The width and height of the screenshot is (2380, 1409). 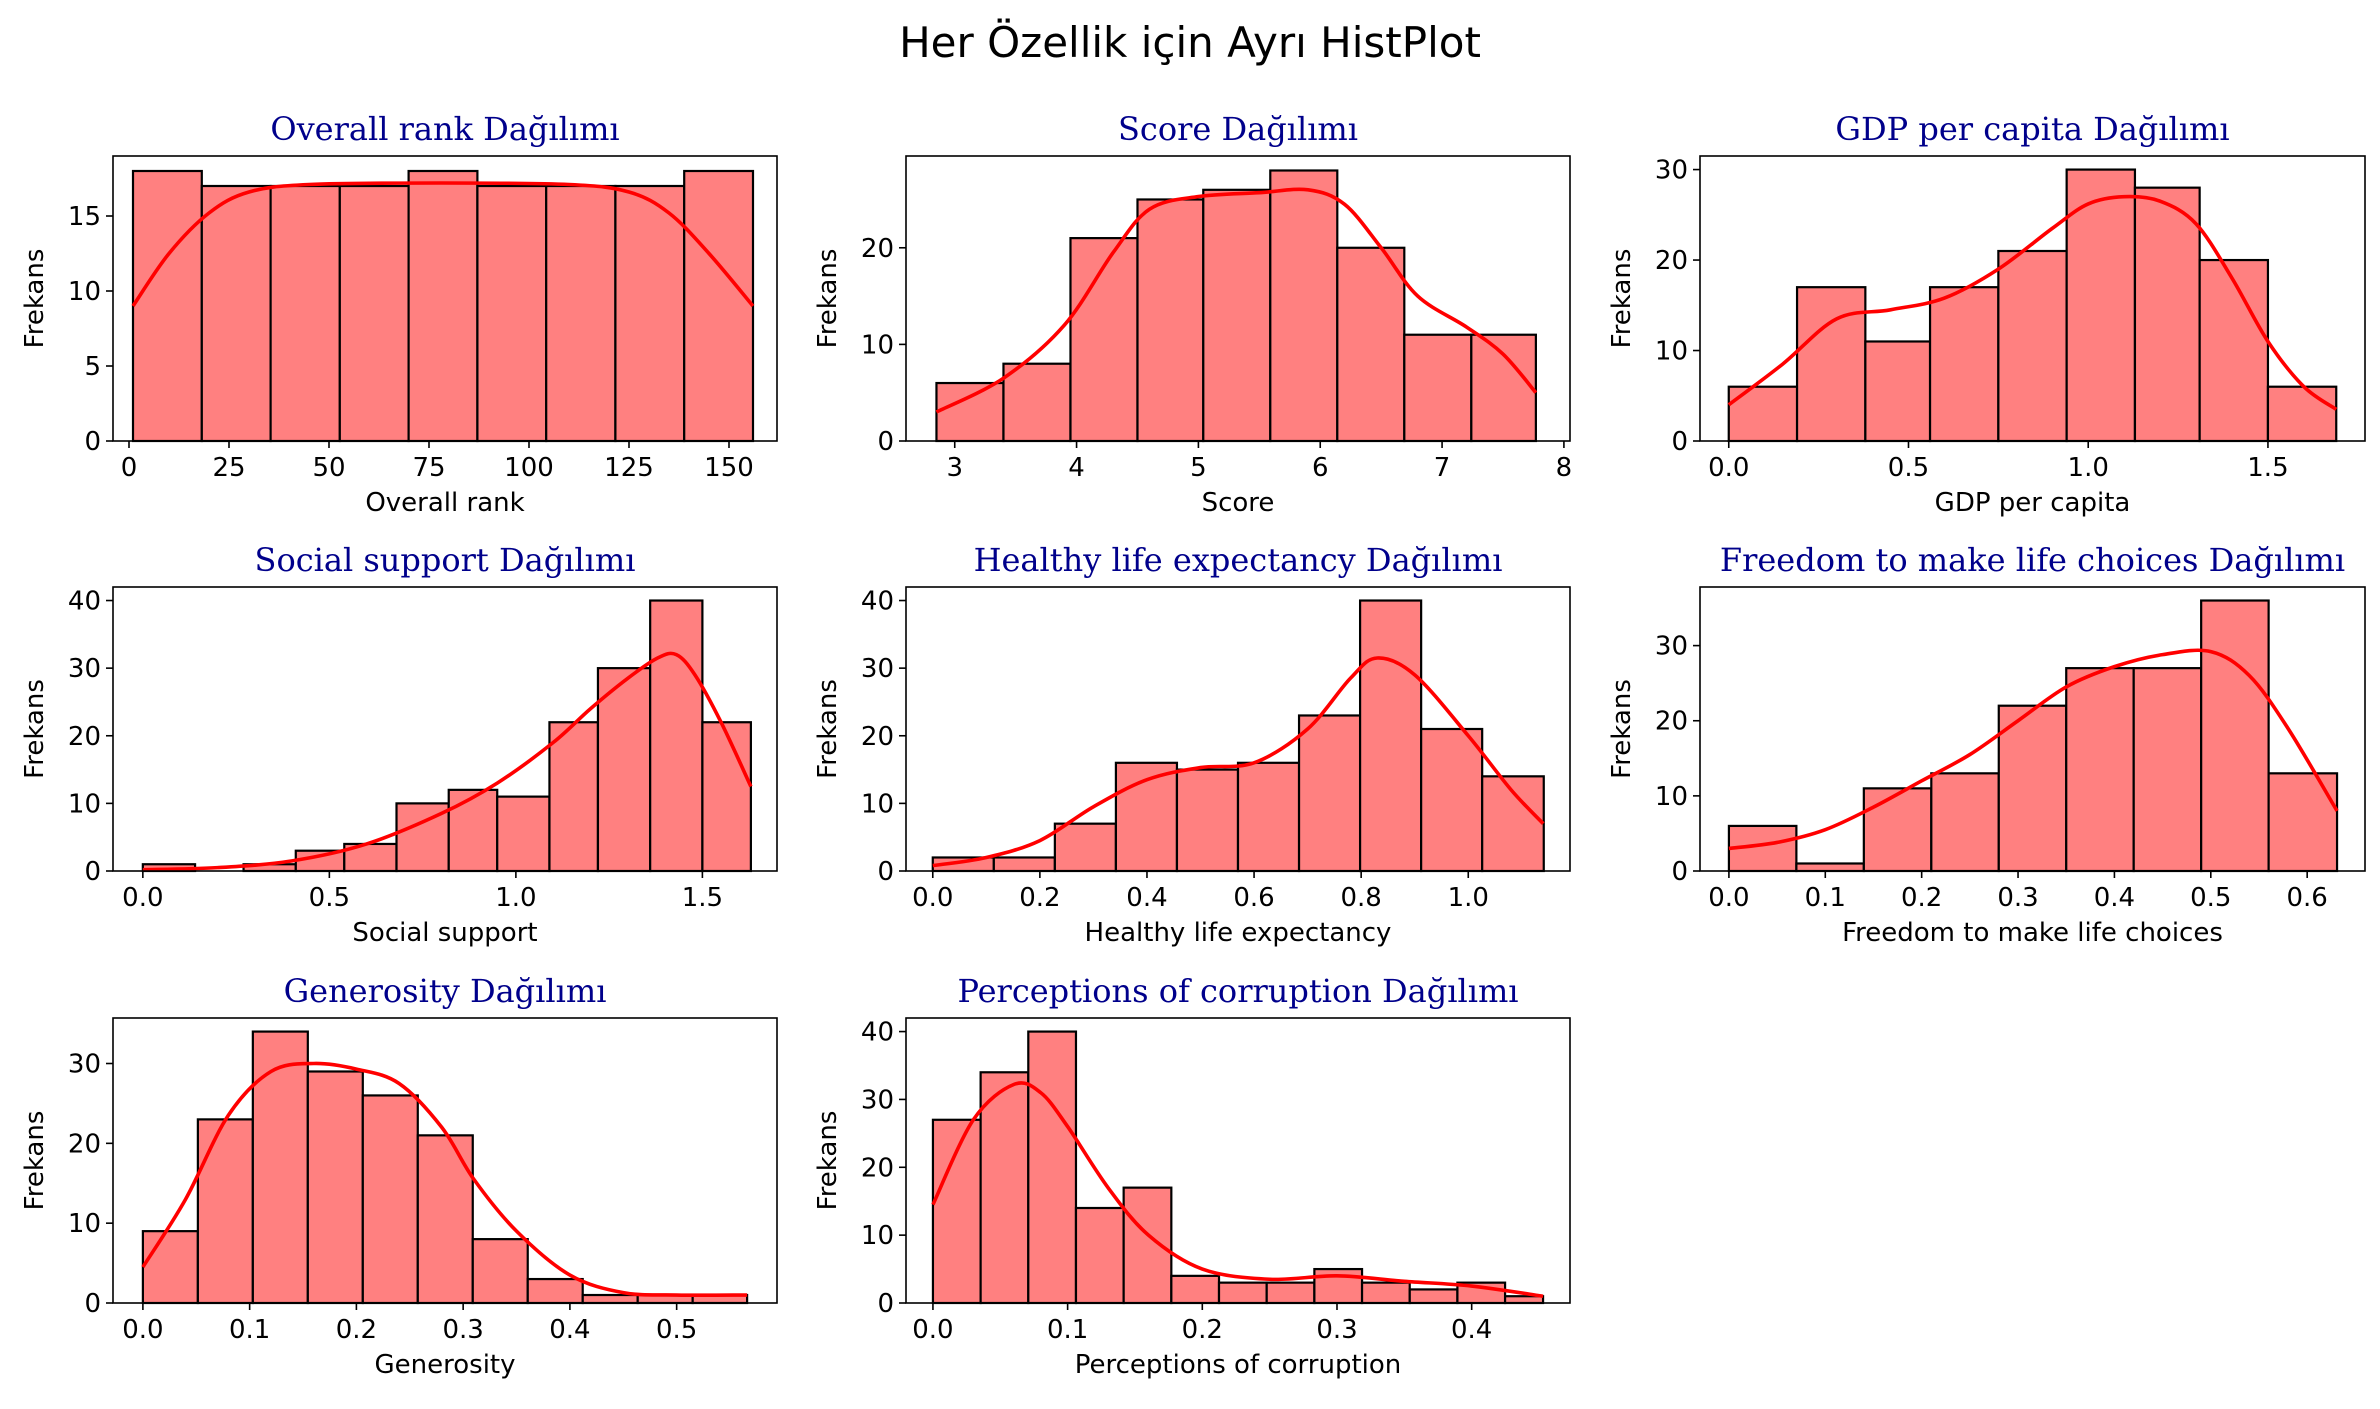 I want to click on x-tick-label: 0.6, so click(x=2306, y=898).